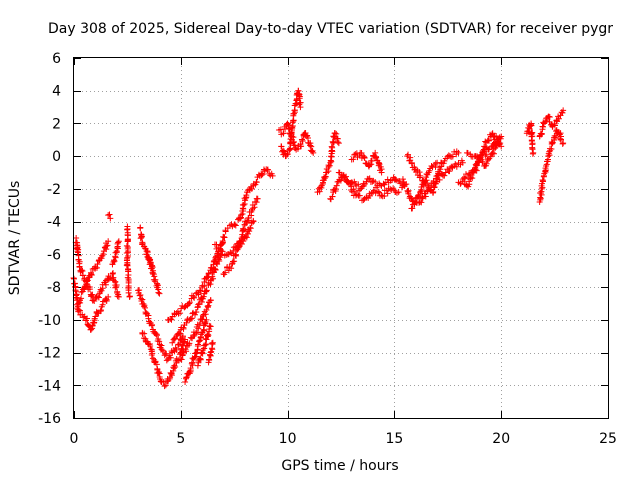 This screenshot has height=480, width=640. What do you see at coordinates (54, 288) in the screenshot?
I see `y-tick-label: -8` at bounding box center [54, 288].